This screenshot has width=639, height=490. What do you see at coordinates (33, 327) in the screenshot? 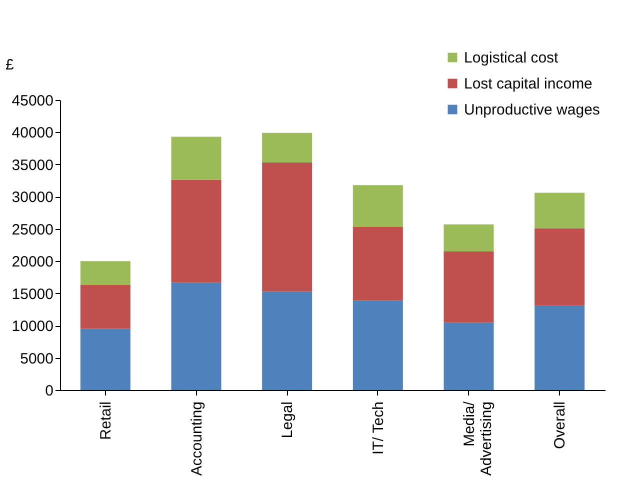
I see `y-tick-label: 10000` at bounding box center [33, 327].